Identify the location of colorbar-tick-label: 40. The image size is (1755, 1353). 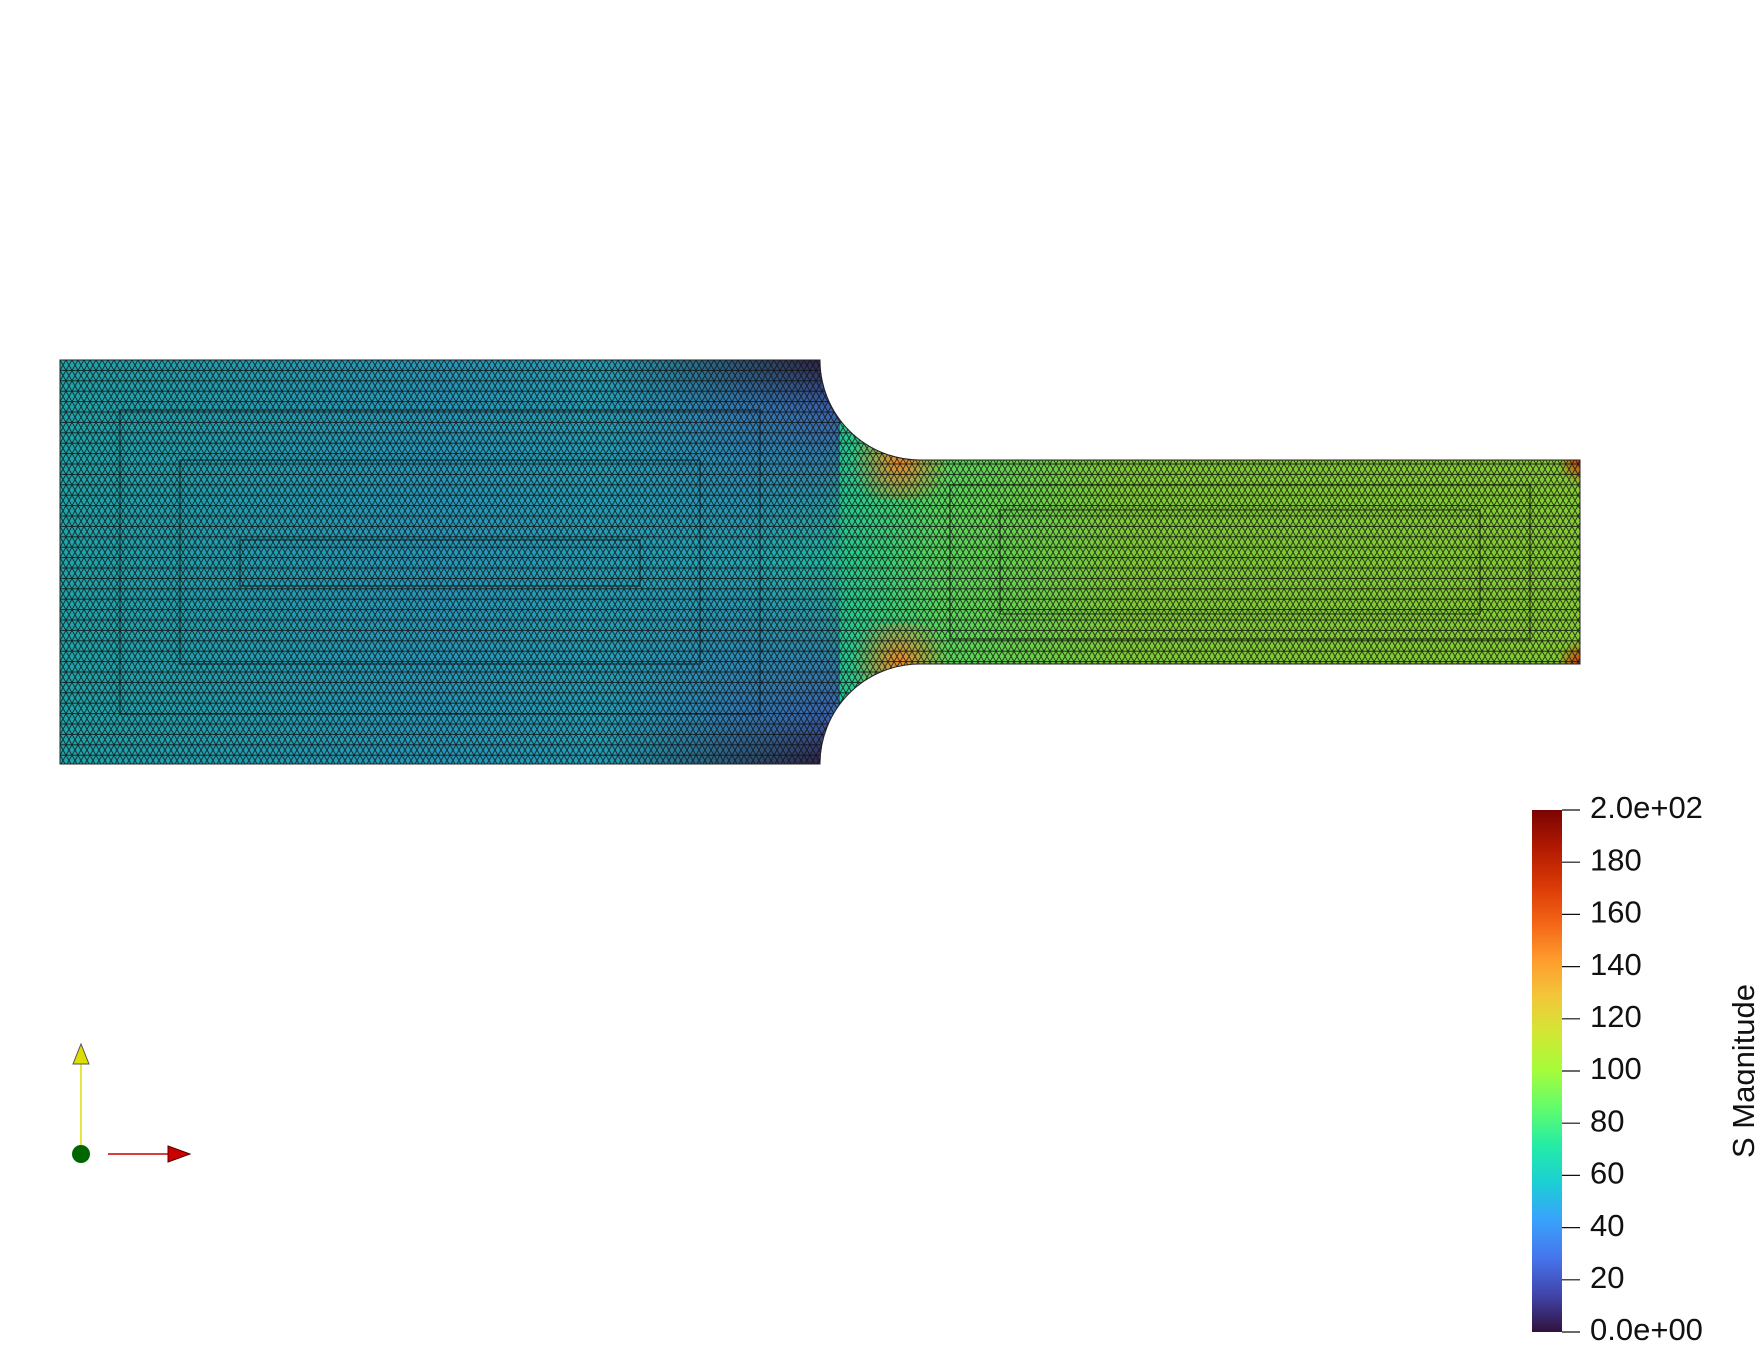
(1607, 1225).